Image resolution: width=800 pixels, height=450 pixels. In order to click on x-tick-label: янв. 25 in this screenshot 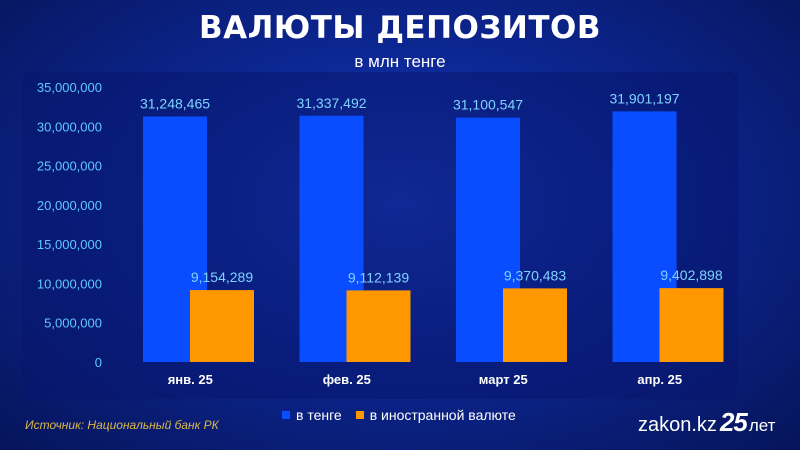, I will do `click(190, 379)`.